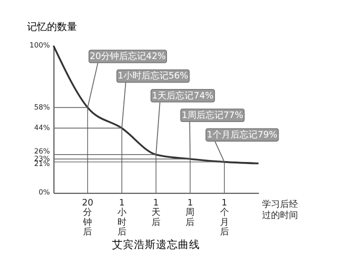 Image resolution: width=353 pixels, height=267 pixels. What do you see at coordinates (44, 192) in the screenshot?
I see `y-tick-label: 0%` at bounding box center [44, 192].